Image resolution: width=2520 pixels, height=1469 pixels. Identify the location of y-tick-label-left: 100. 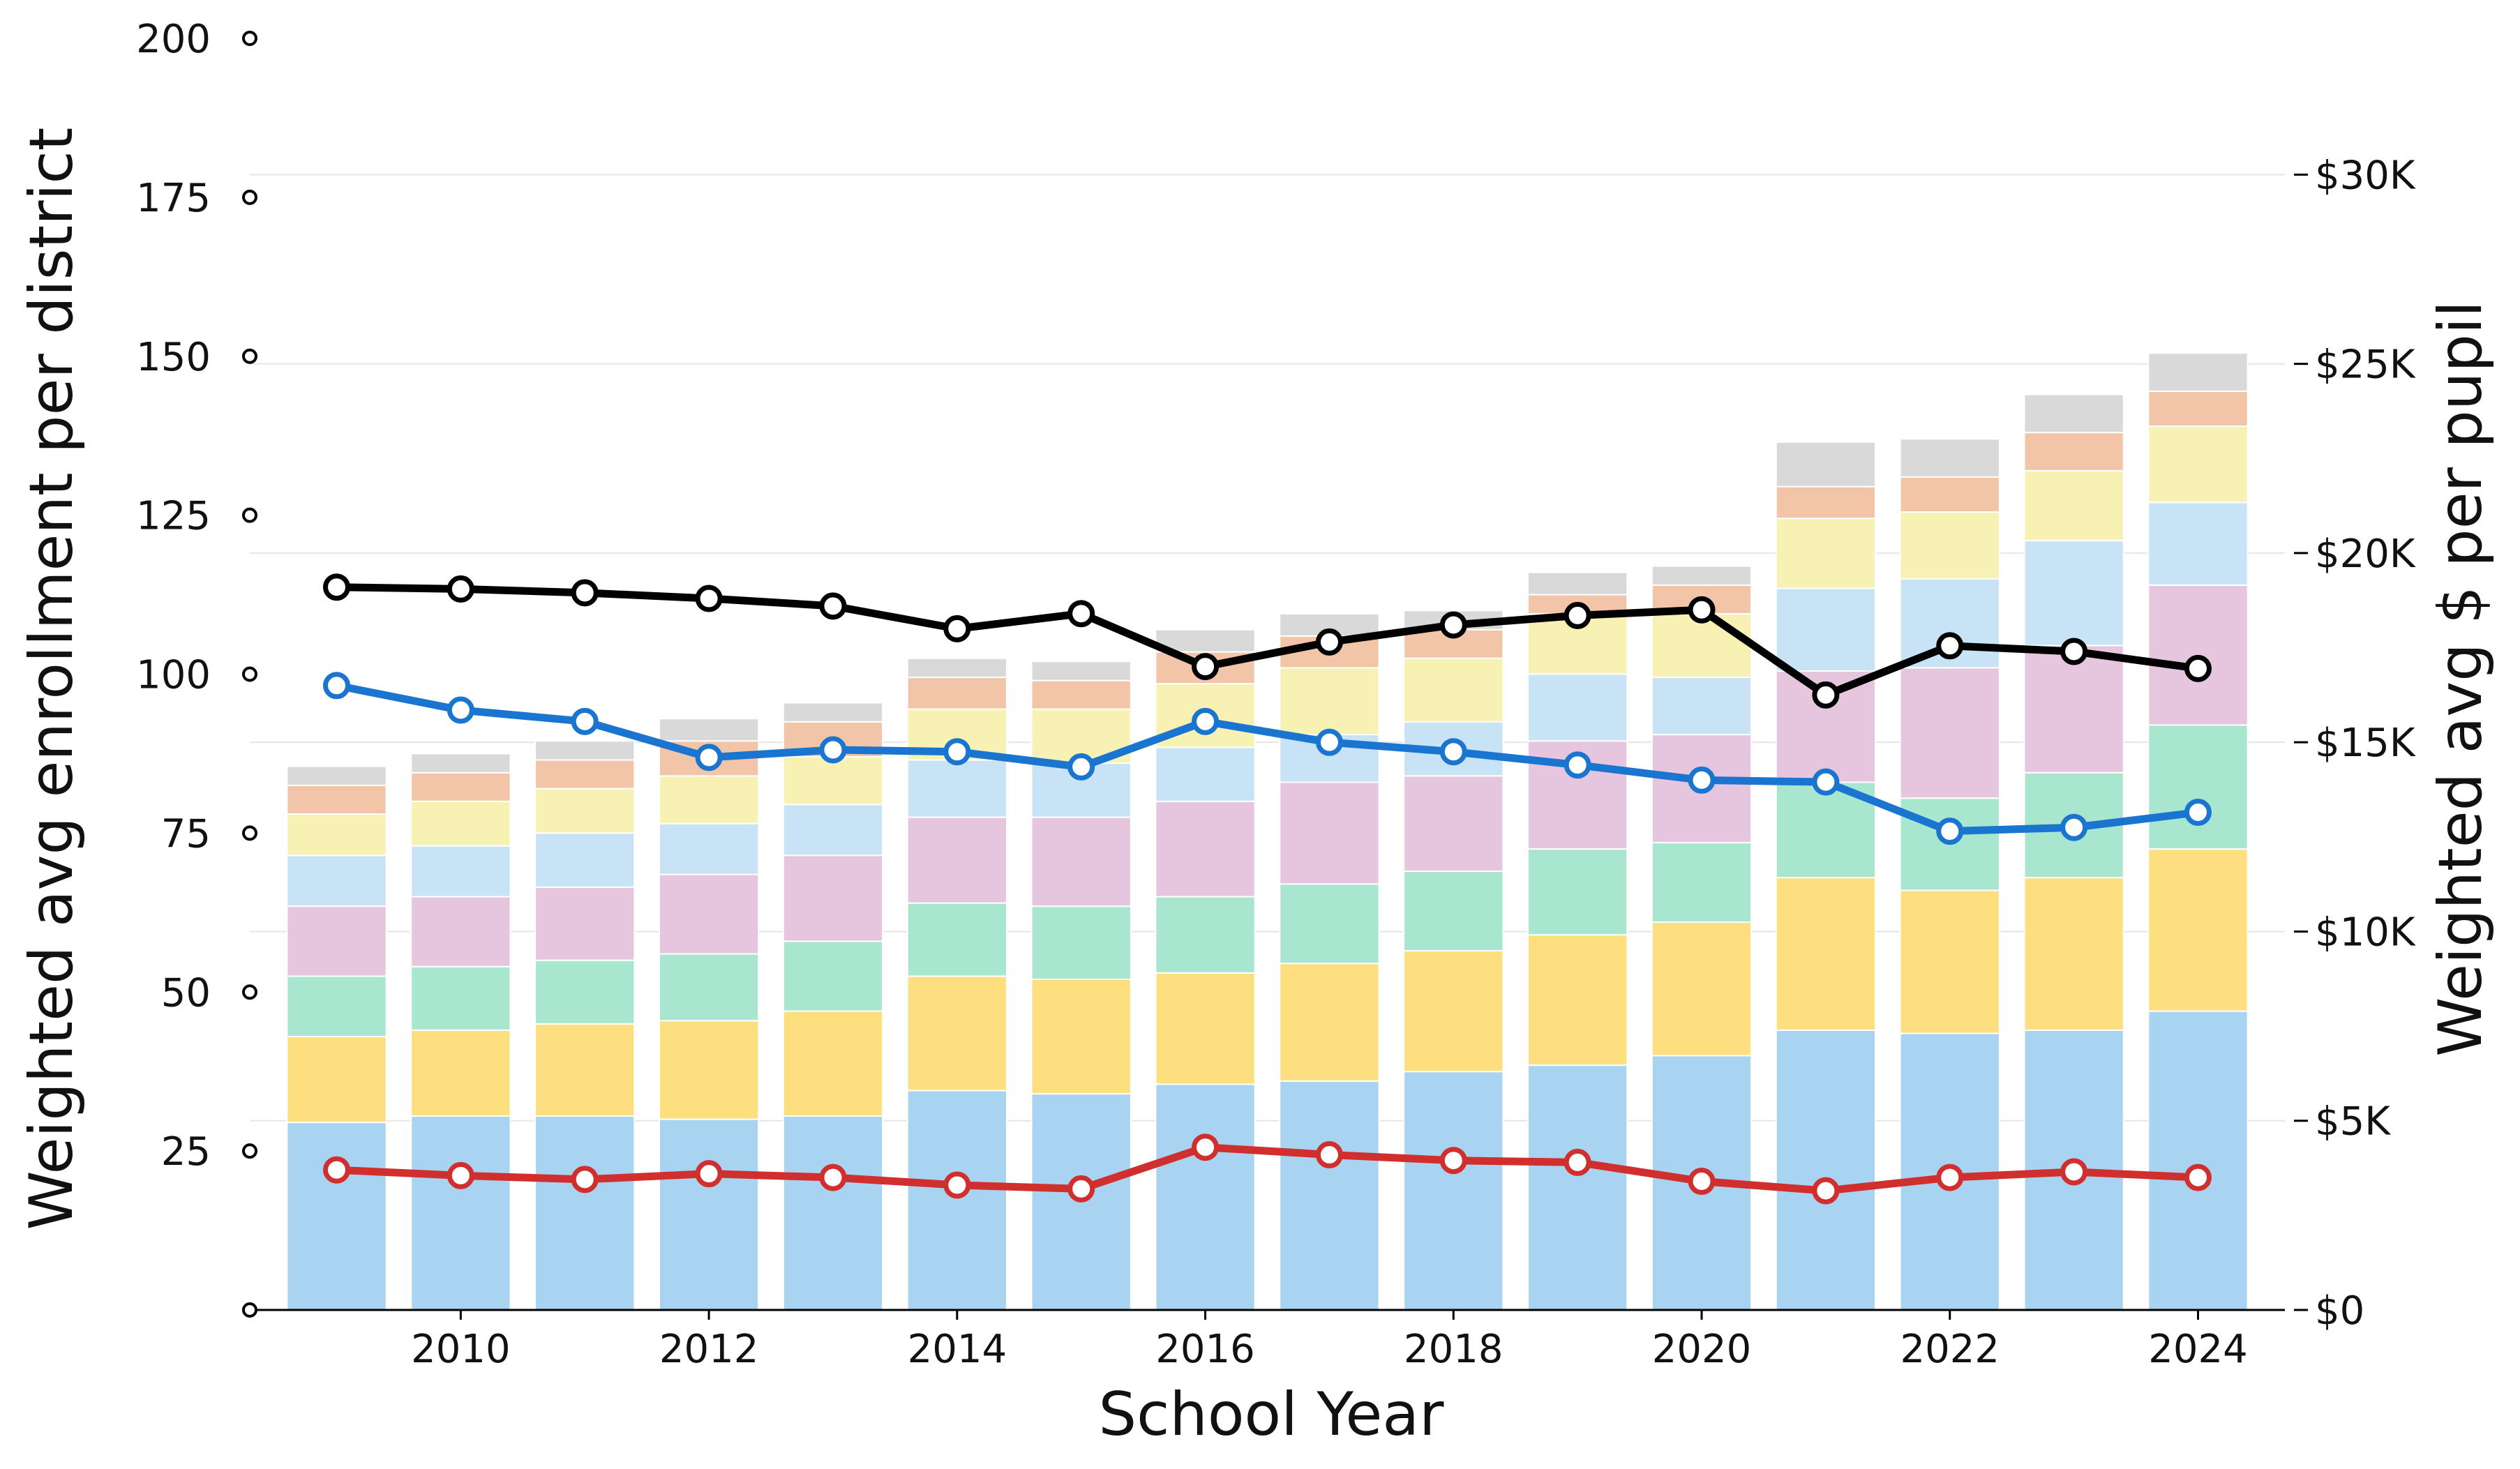
(173, 675).